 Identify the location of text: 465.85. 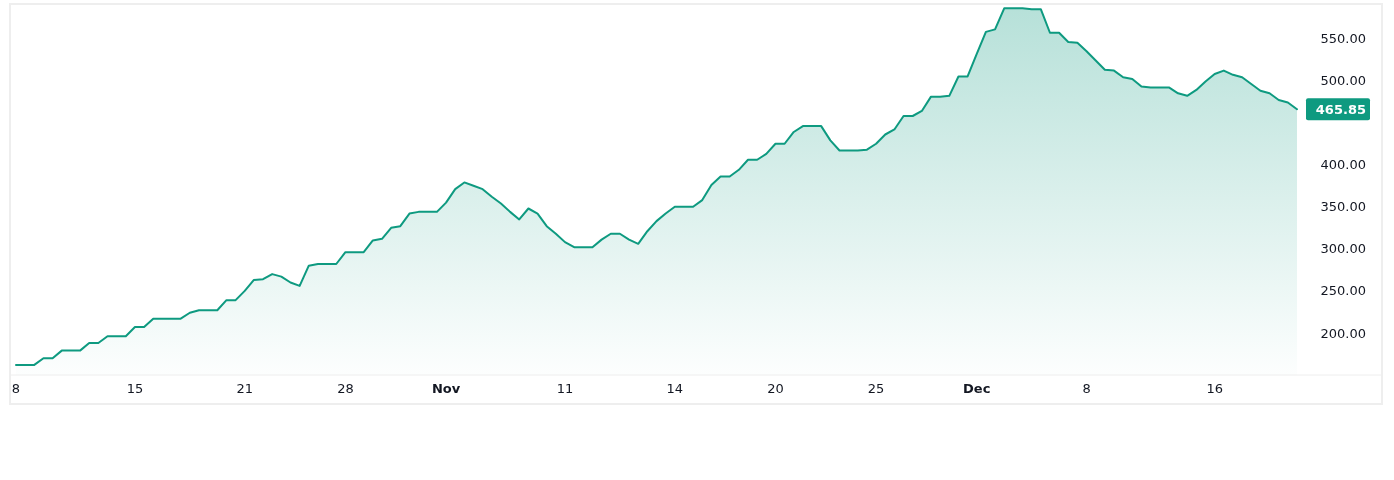
(1340, 109).